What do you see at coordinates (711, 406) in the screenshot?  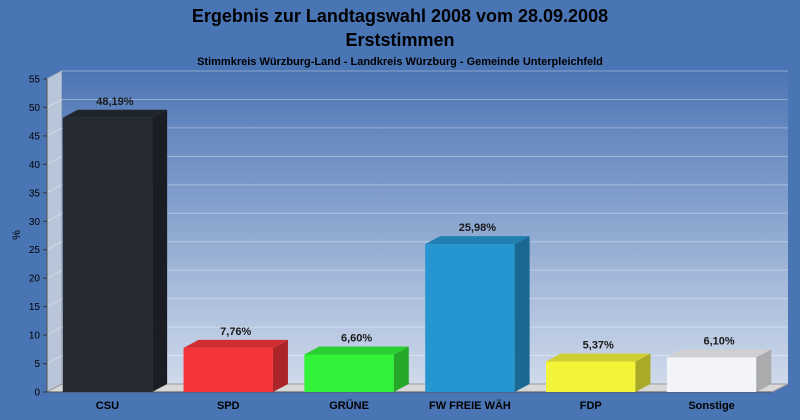 I see `x-tick-label: Sonstige` at bounding box center [711, 406].